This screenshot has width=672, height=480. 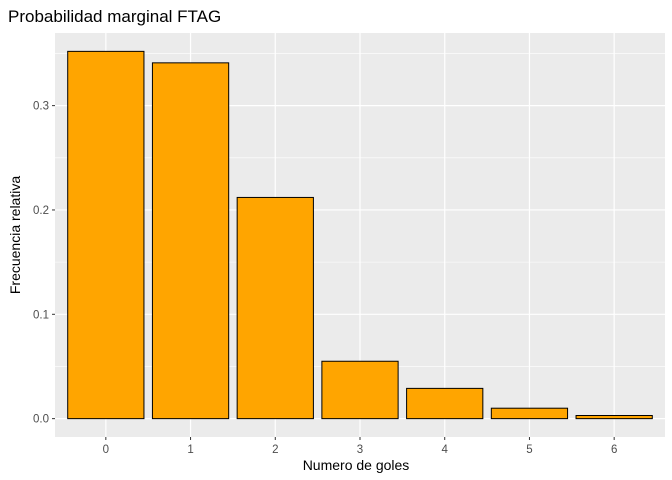 I want to click on x-tick-label: 4, so click(x=445, y=450).